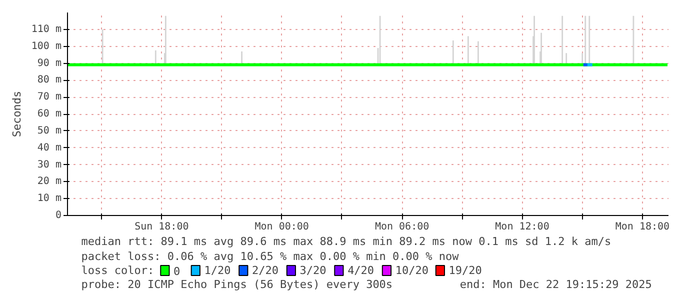 The width and height of the screenshot is (697, 297). Describe the element at coordinates (49, 198) in the screenshot. I see `y-tick-label: 10 m` at that location.